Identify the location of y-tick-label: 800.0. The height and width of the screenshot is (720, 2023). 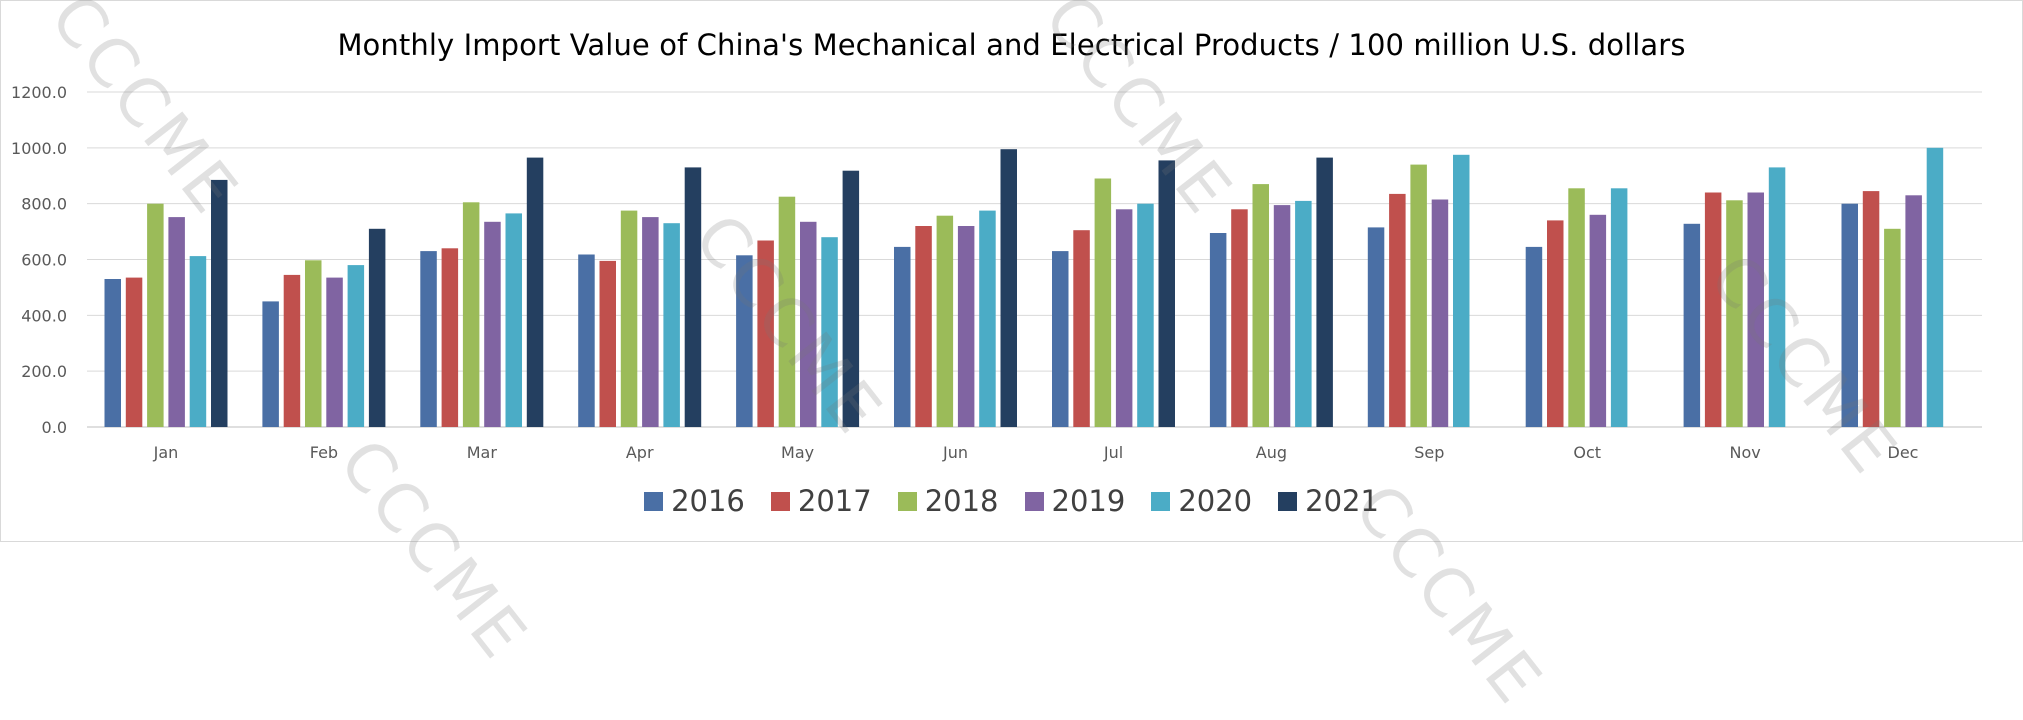
(44, 204).